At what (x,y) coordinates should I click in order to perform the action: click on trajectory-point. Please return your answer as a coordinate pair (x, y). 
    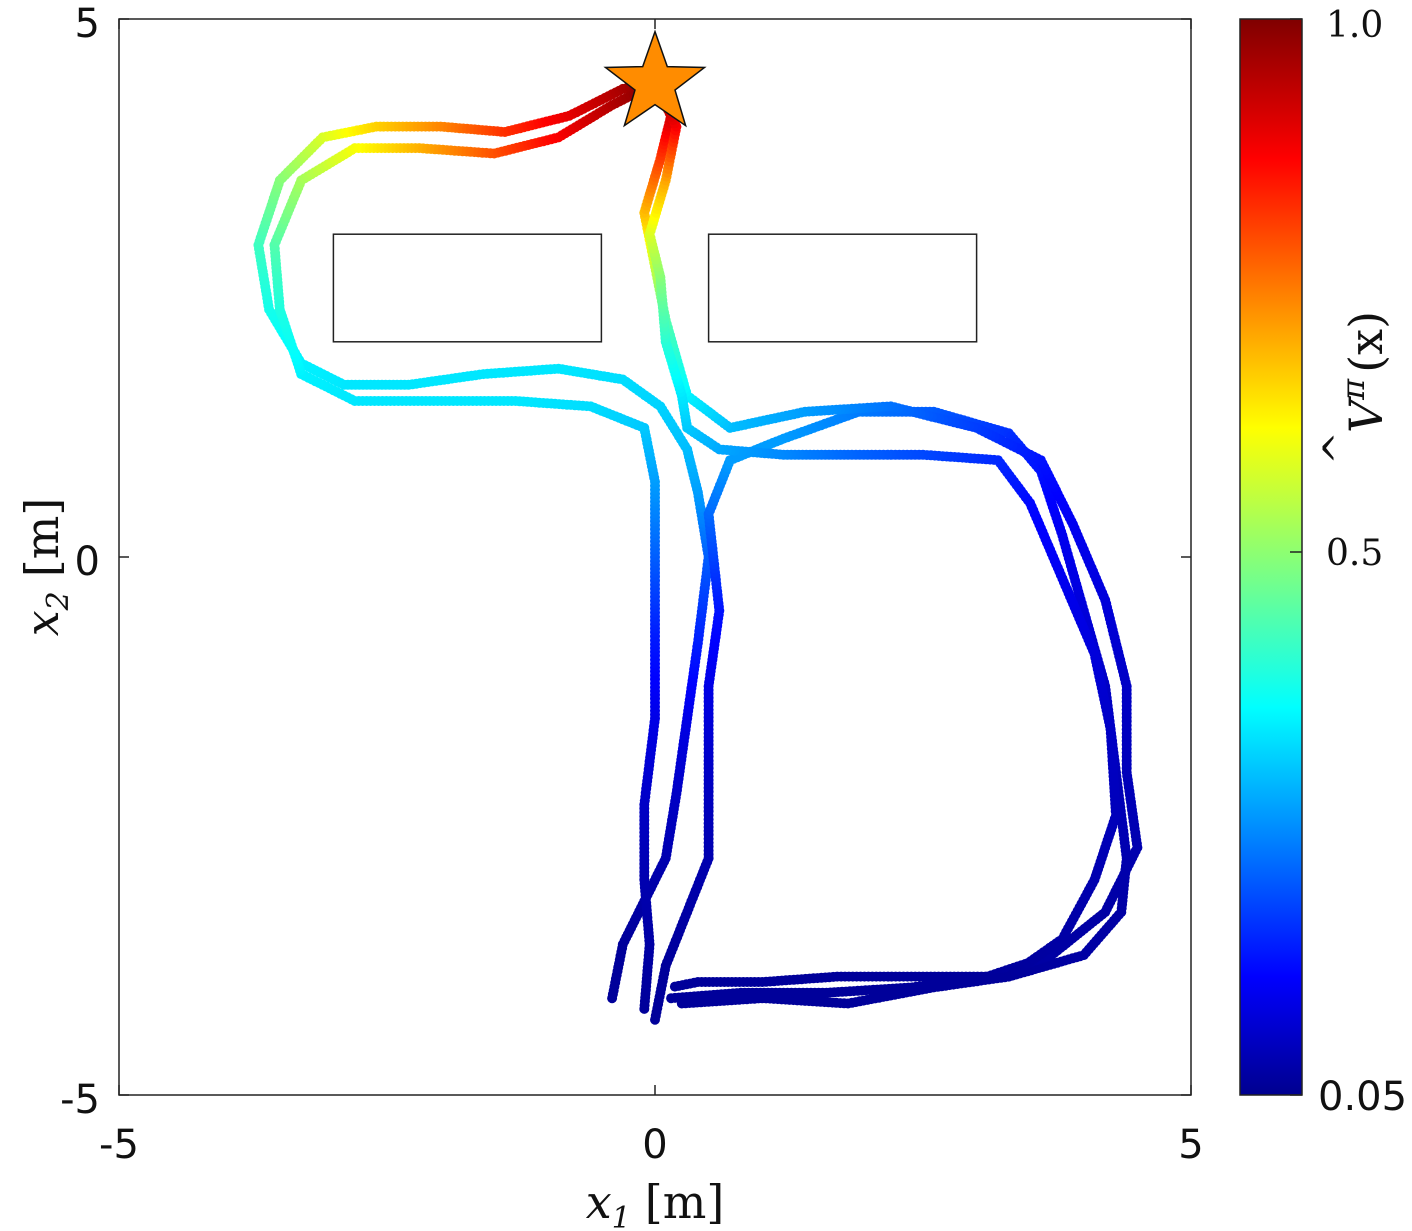
    Looking at the image, I should click on (674, 986).